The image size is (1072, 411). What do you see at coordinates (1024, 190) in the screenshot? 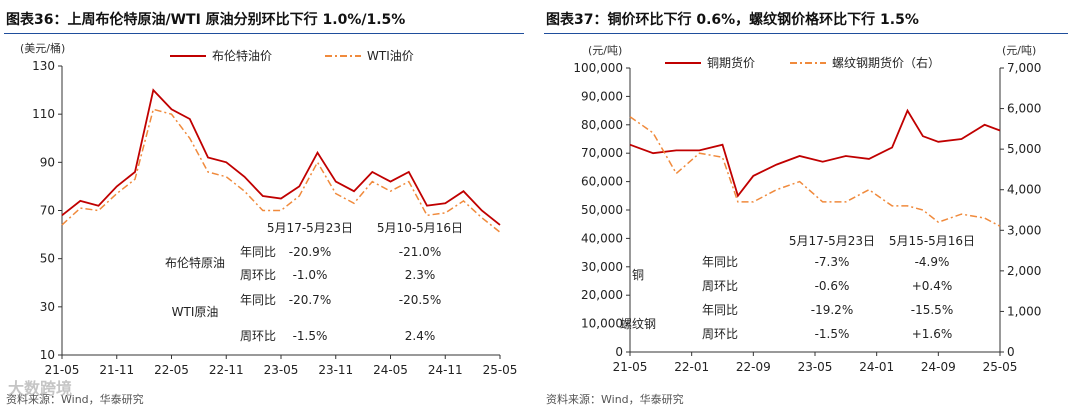
I see `y2-tick-label: 4,000` at bounding box center [1024, 190].